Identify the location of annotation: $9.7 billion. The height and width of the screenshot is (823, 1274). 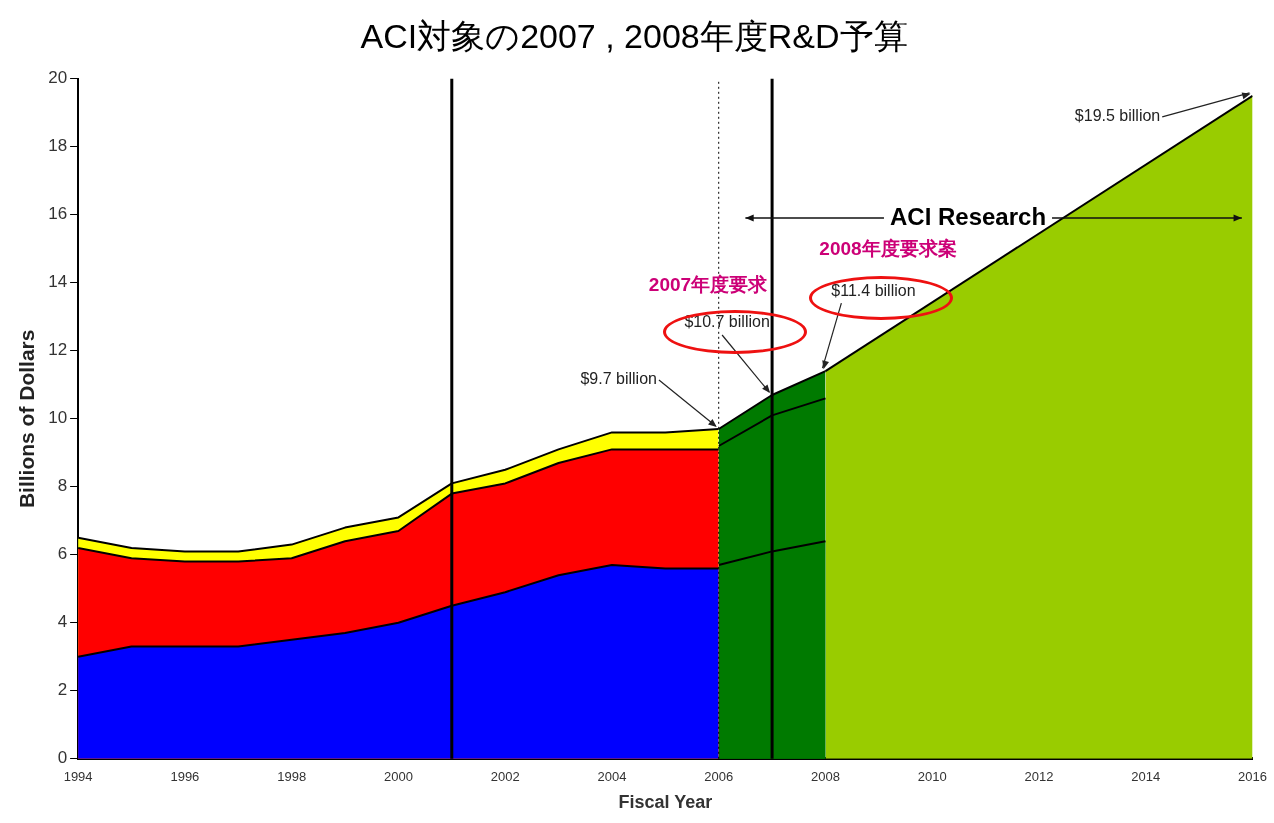
(618, 379).